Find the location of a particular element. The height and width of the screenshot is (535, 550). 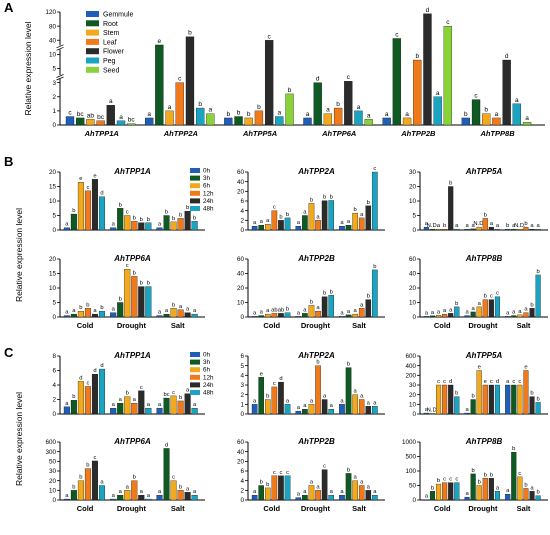

panel-c-legend-swatch-3h is located at coordinates (195, 362).